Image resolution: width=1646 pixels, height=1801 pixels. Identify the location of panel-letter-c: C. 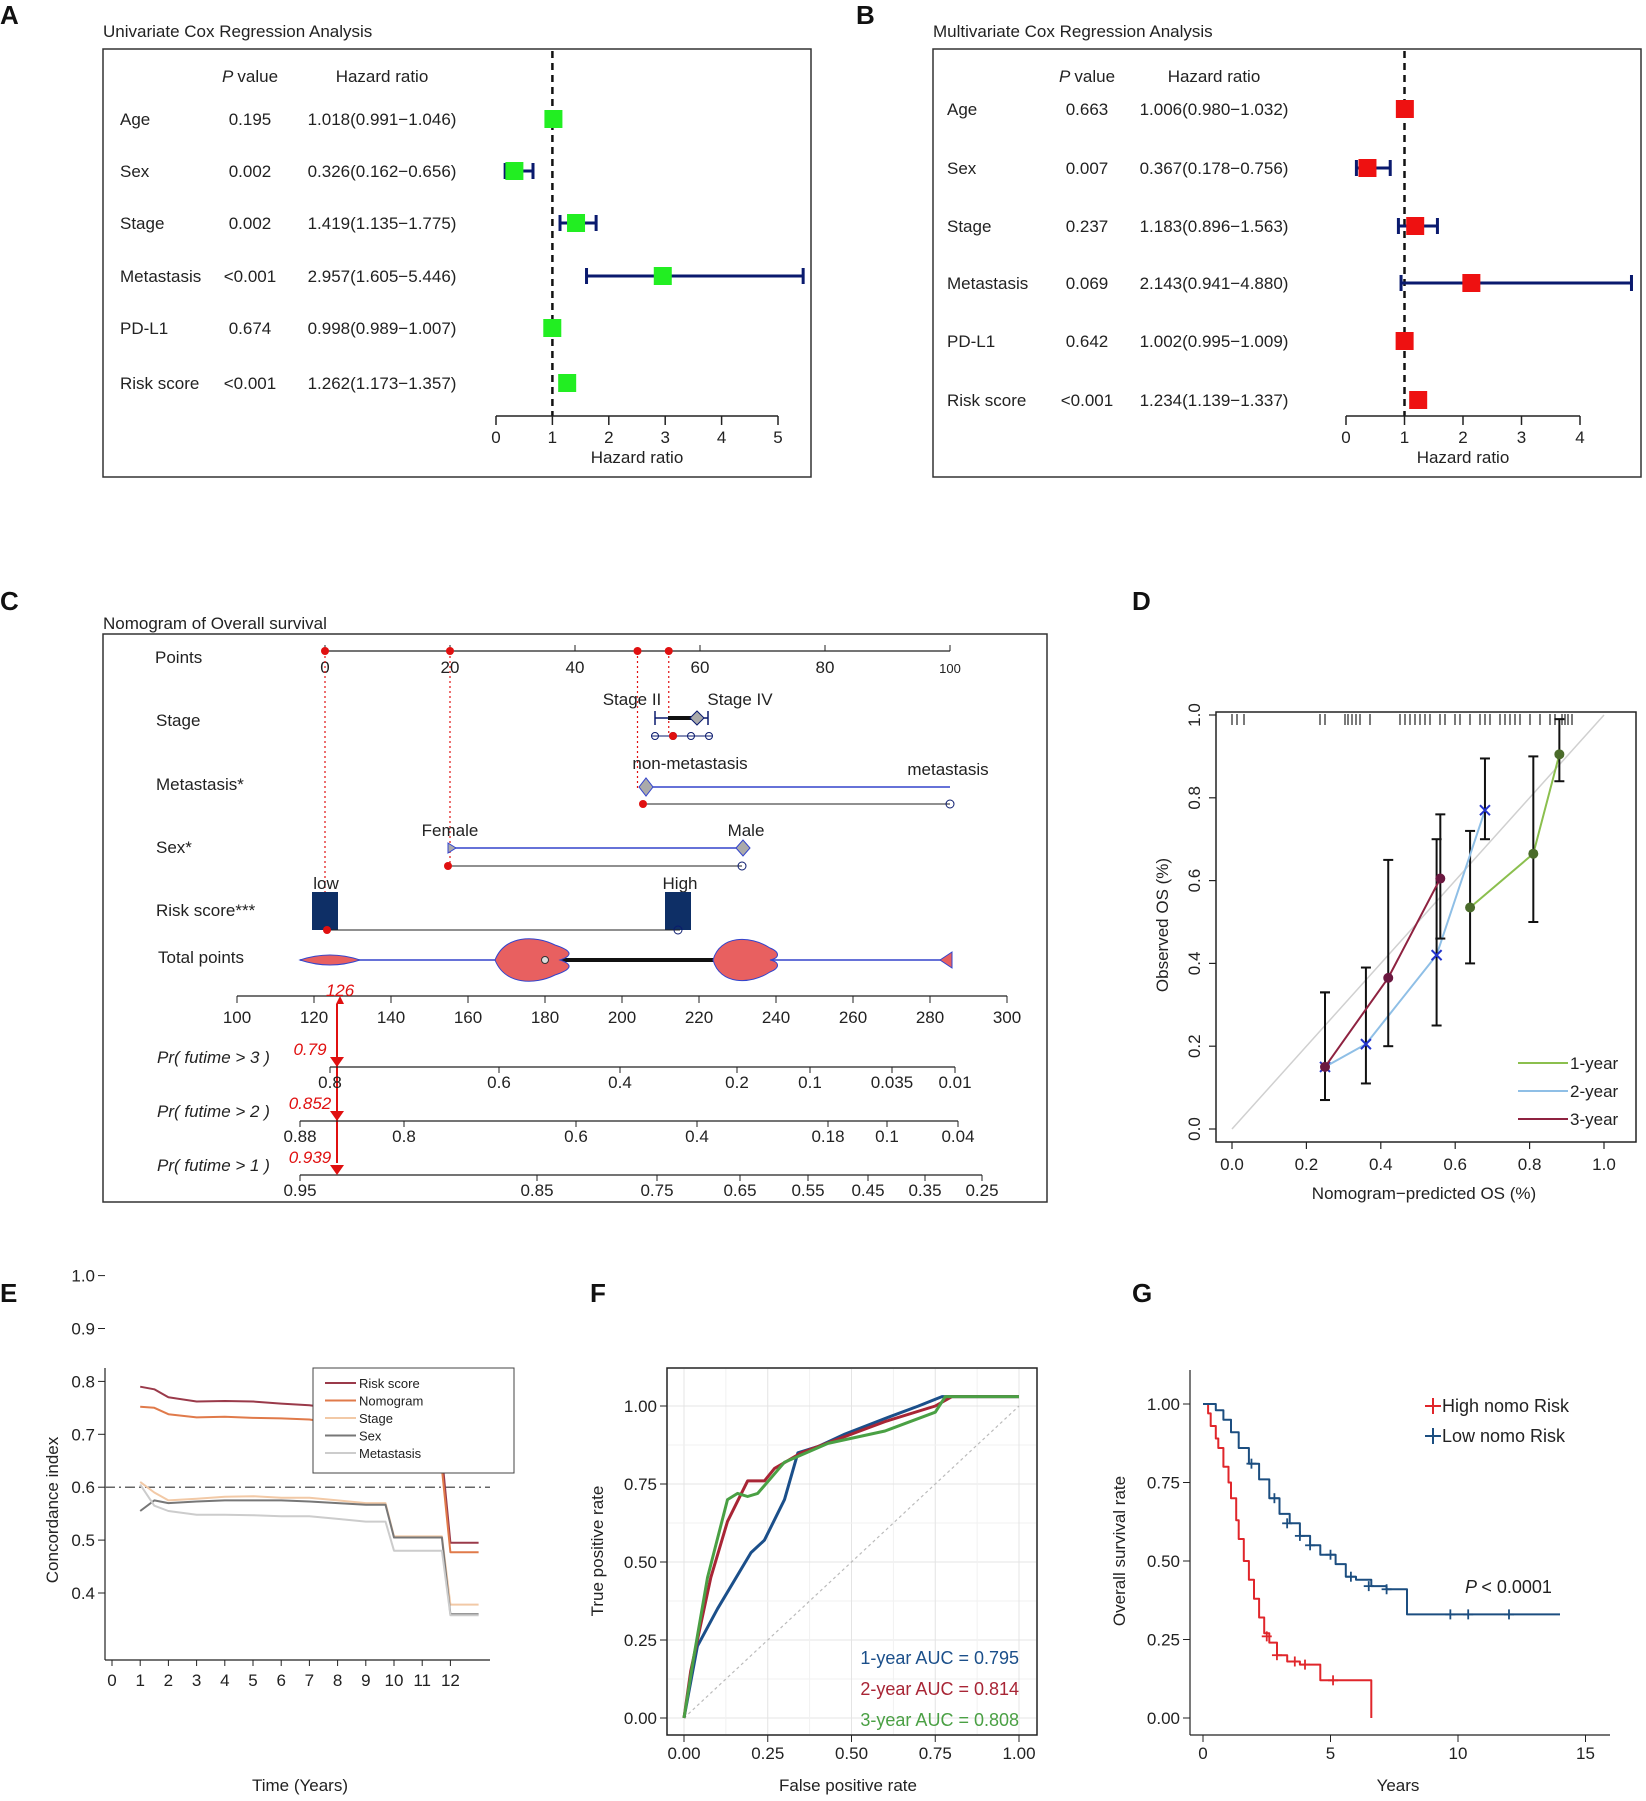
(9, 601).